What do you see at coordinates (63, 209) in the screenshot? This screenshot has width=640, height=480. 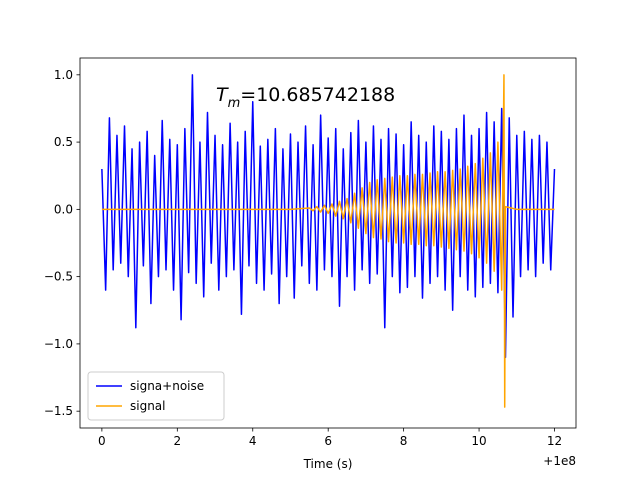 I see `y-tick-label: 0.0` at bounding box center [63, 209].